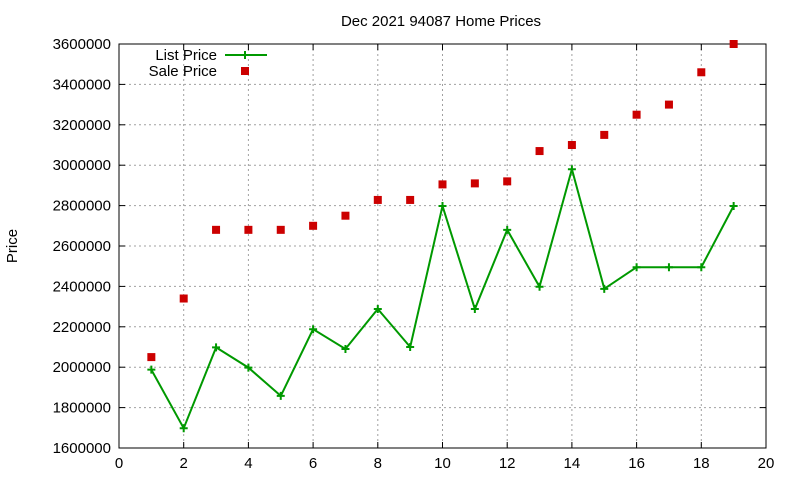 This screenshot has height=480, width=800. What do you see at coordinates (183, 71) in the screenshot?
I see `legend-label-sale-price: Sale Price` at bounding box center [183, 71].